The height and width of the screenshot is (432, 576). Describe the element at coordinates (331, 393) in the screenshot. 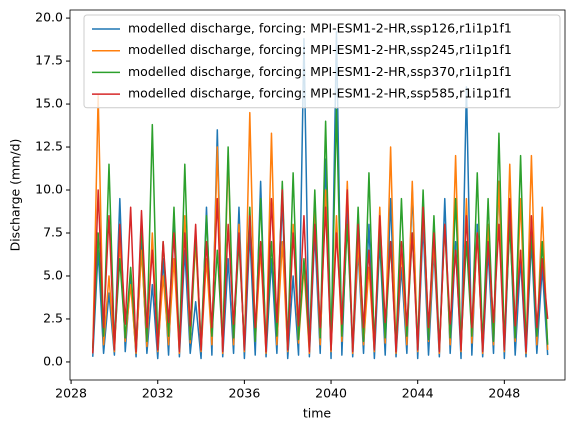

I see `x-tick-label: 2040` at that location.